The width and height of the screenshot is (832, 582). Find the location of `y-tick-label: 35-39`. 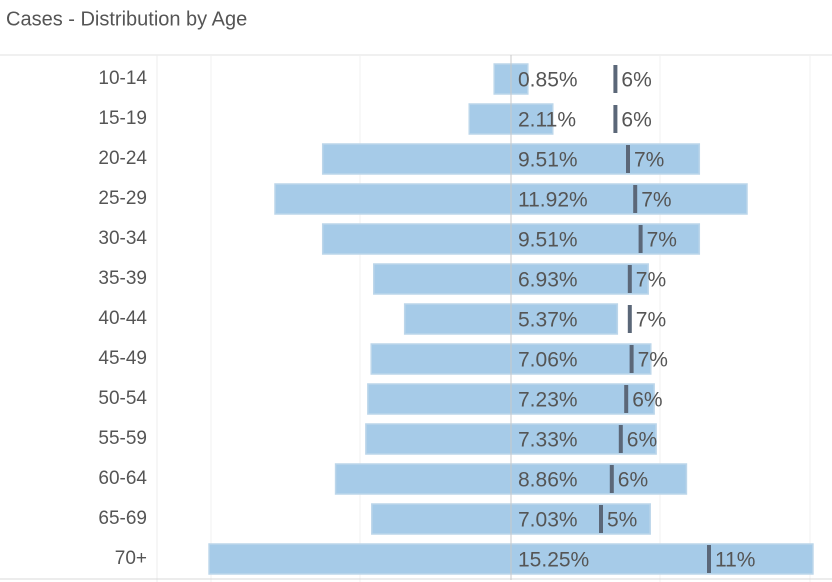

y-tick-label: 35-39 is located at coordinates (122, 278).